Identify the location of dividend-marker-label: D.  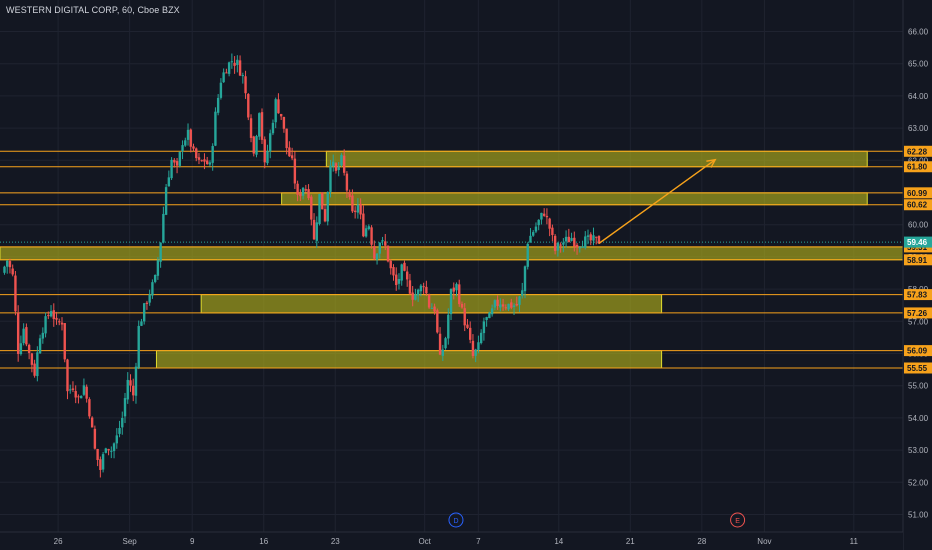
(455, 521).